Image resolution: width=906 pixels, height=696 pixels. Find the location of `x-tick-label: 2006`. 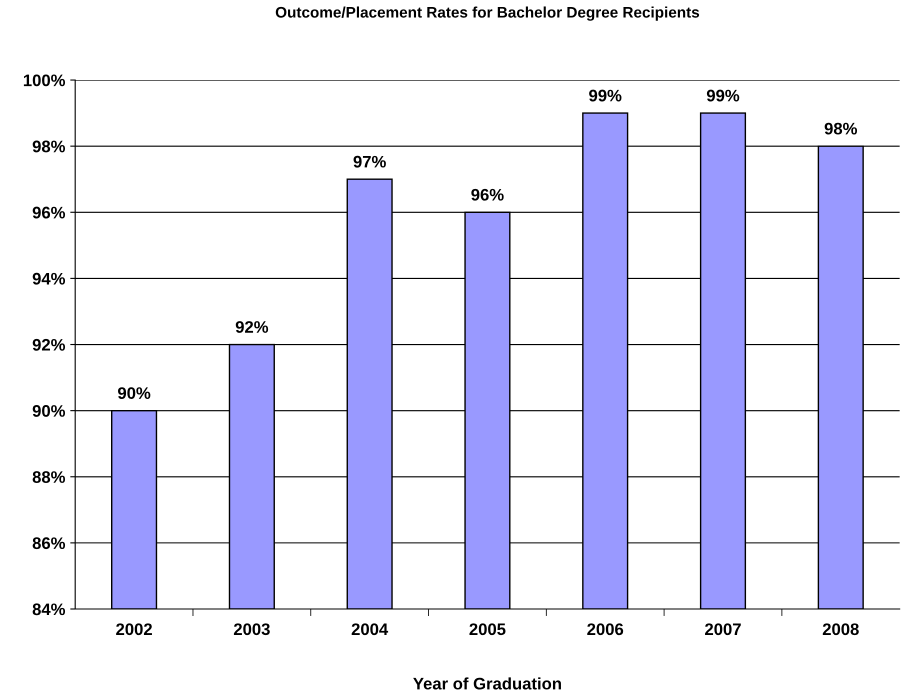

x-tick-label: 2006 is located at coordinates (605, 629).